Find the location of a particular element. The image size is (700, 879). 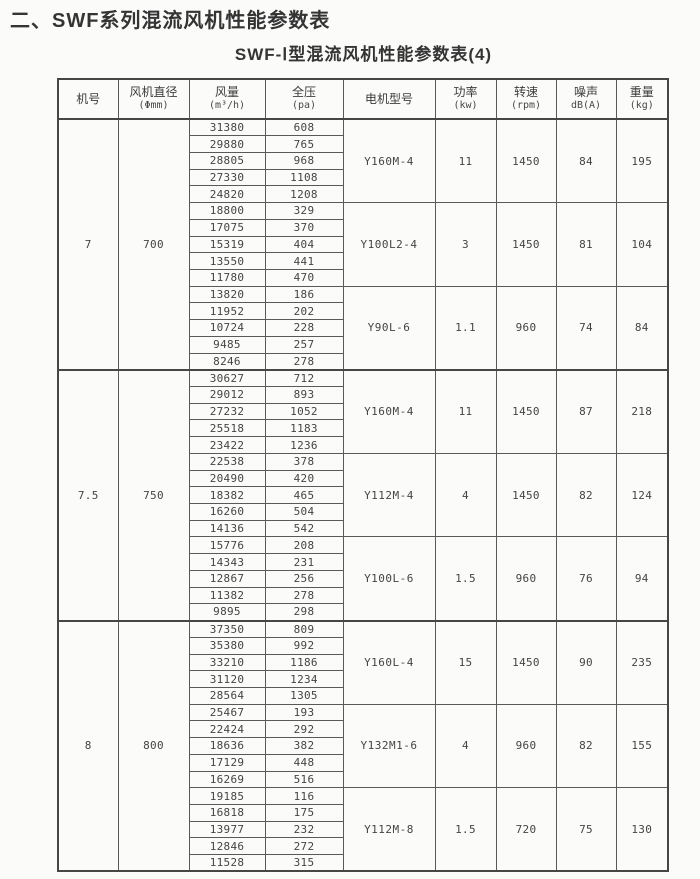

cell-flow: 15319 is located at coordinates (227, 244).